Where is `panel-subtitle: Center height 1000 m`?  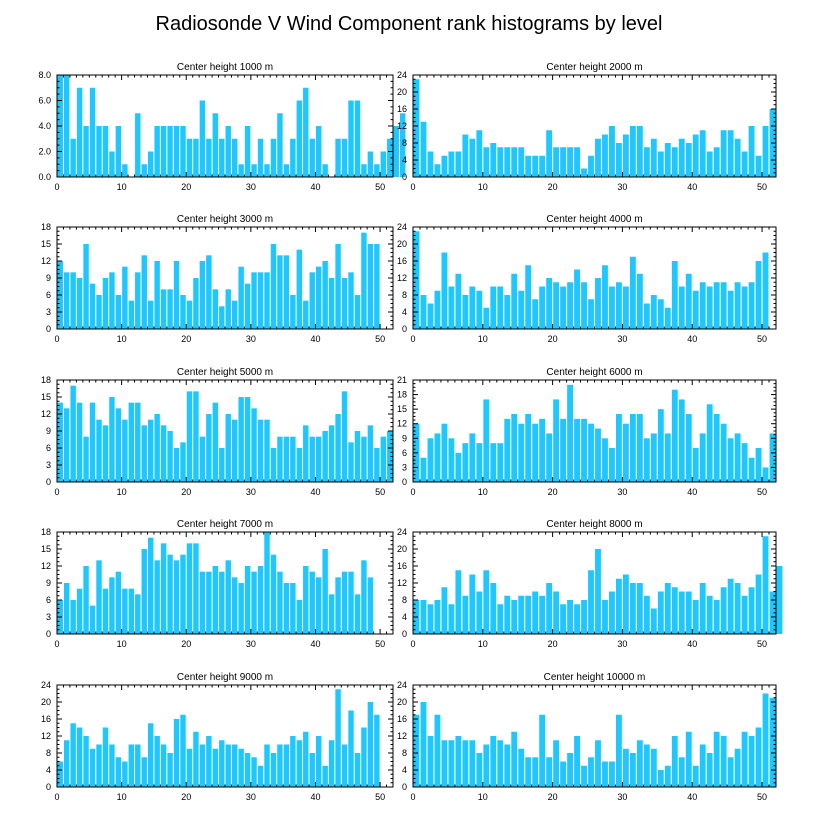
panel-subtitle: Center height 1000 m is located at coordinates (225, 67).